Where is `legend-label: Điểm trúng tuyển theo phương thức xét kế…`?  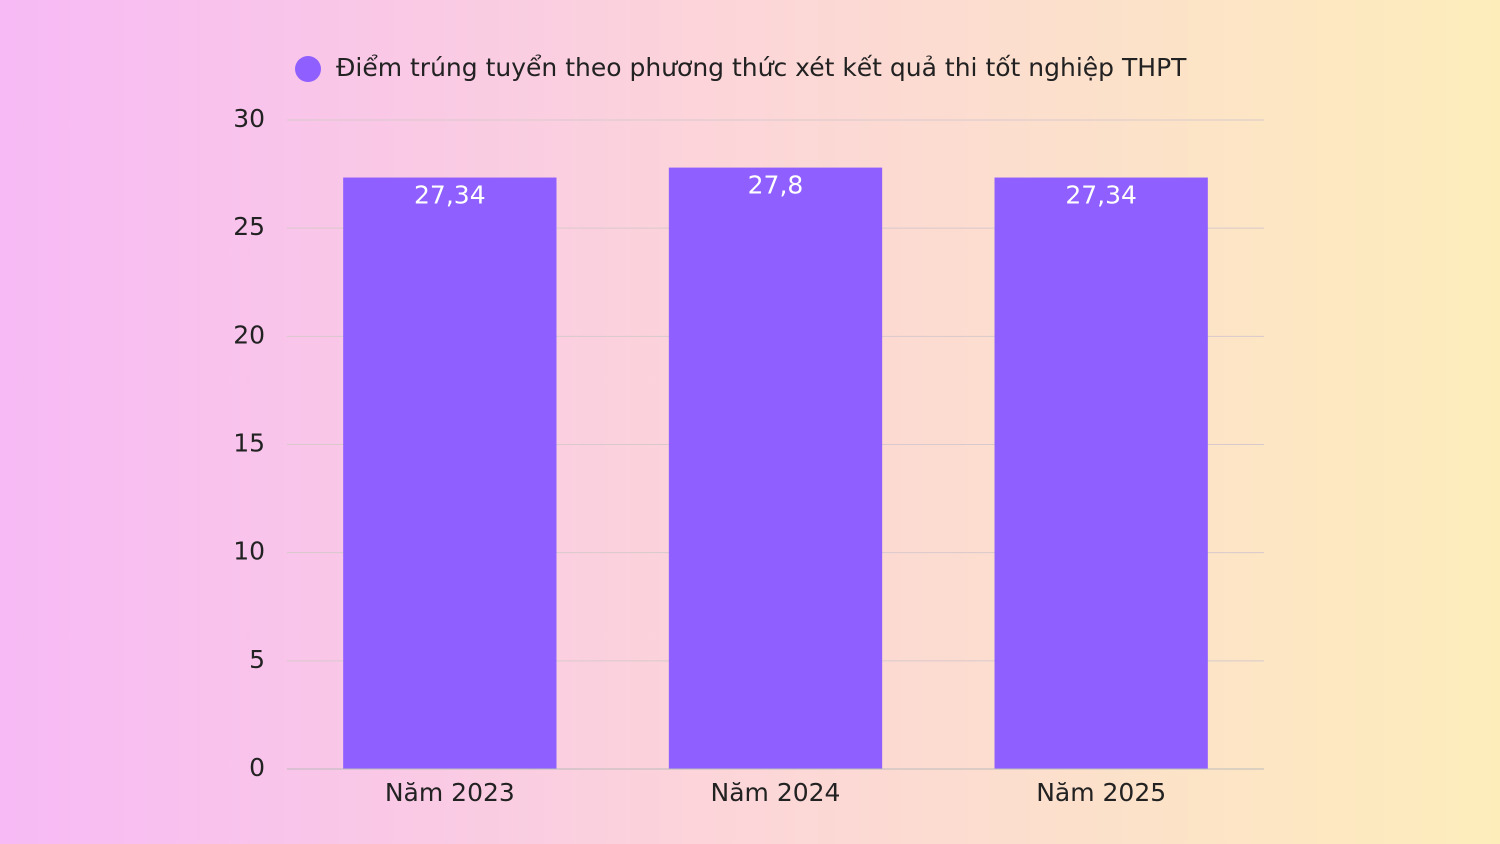 legend-label: Điểm trúng tuyển theo phương thức xét kế… is located at coordinates (761, 67).